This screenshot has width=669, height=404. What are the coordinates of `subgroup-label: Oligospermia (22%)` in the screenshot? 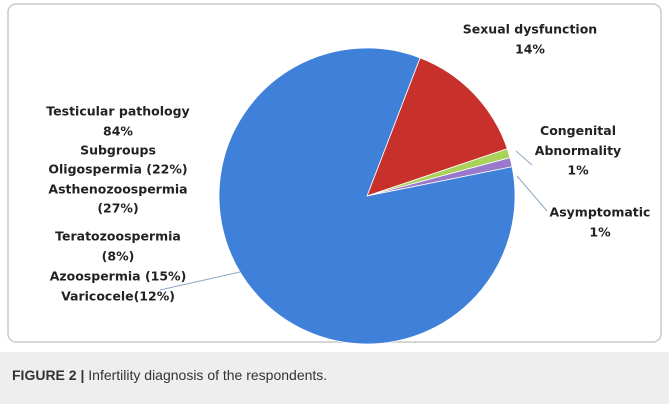 It's located at (117, 169).